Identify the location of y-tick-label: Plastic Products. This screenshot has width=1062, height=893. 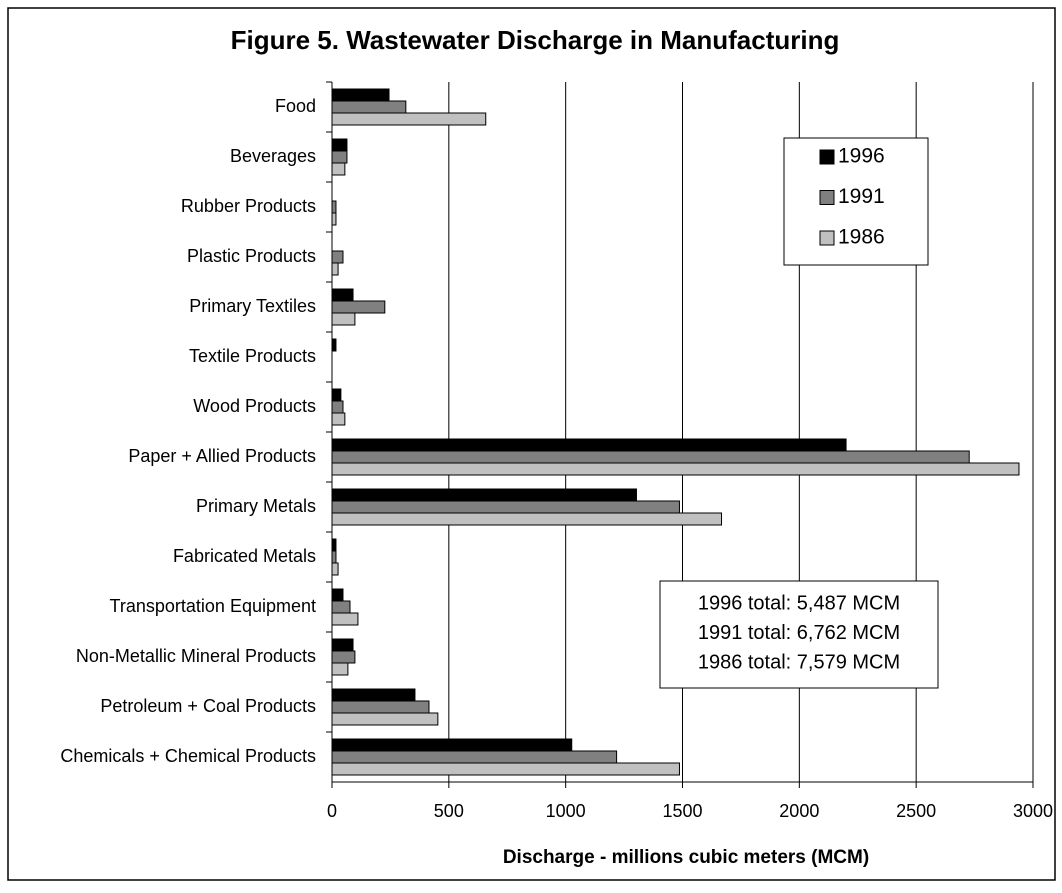
(251, 256).